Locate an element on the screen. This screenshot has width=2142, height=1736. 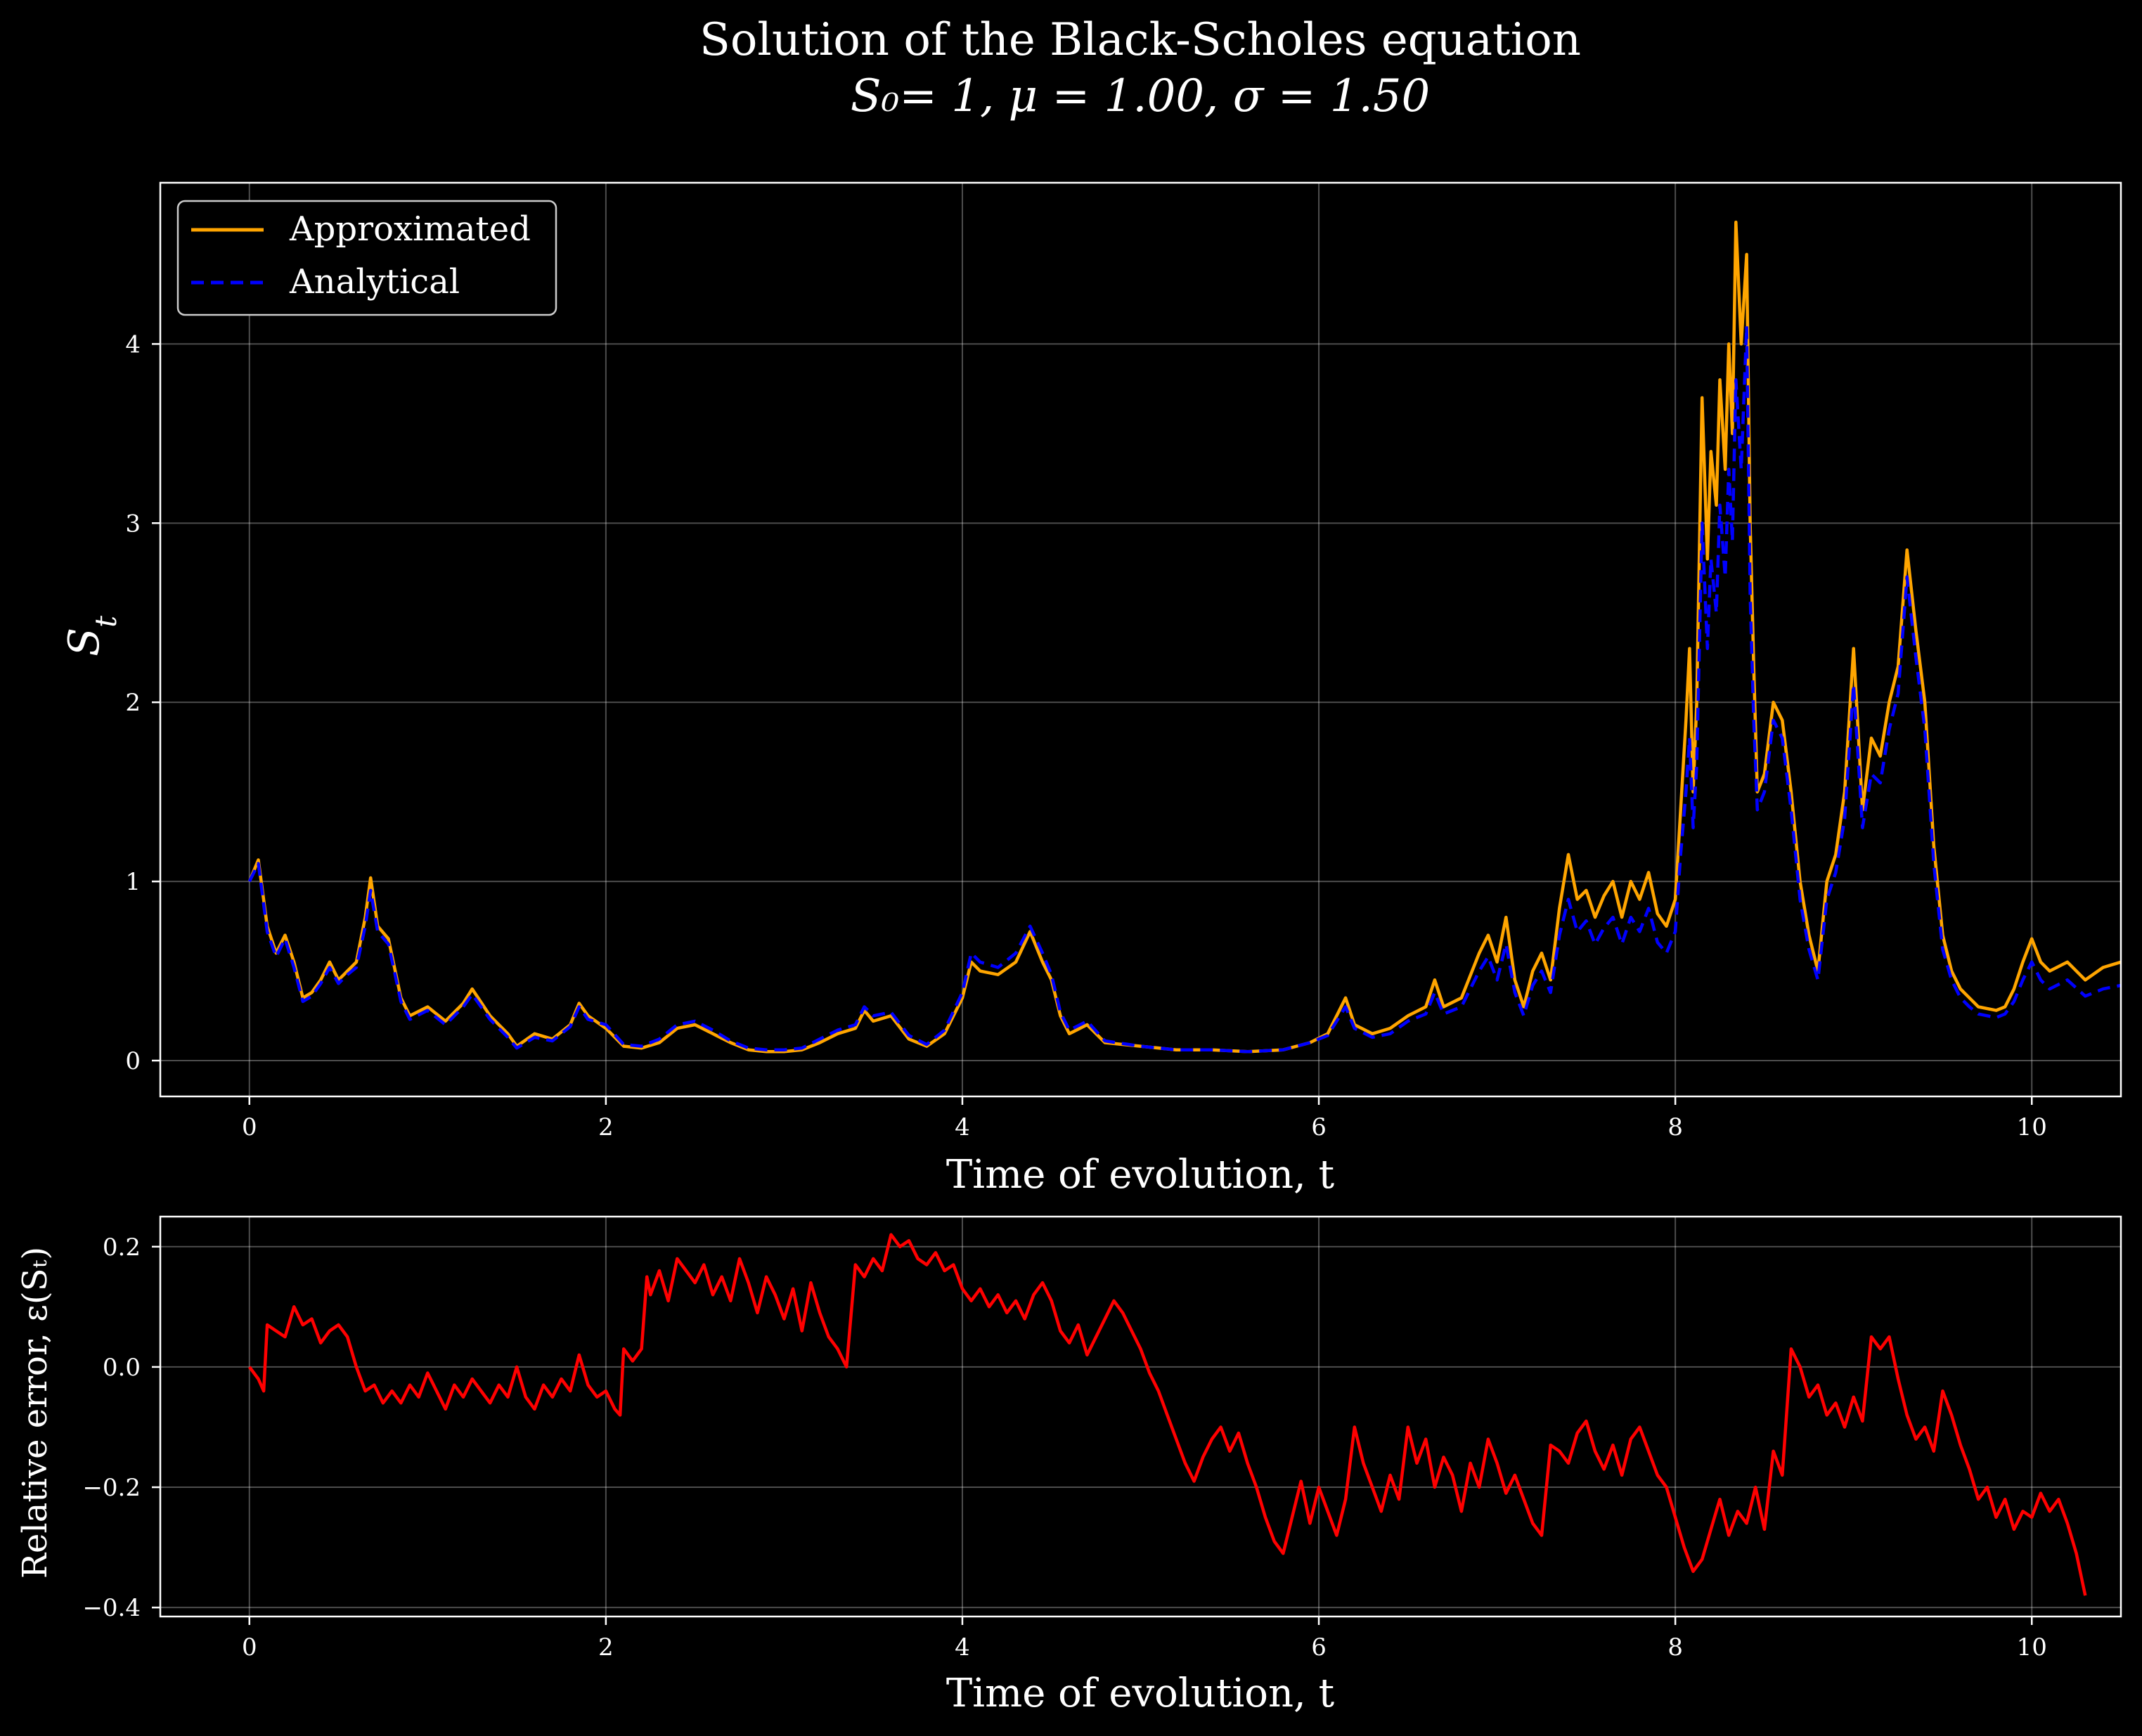
top-x-axis-label: Time of evolution, t is located at coordinates (1140, 1175).